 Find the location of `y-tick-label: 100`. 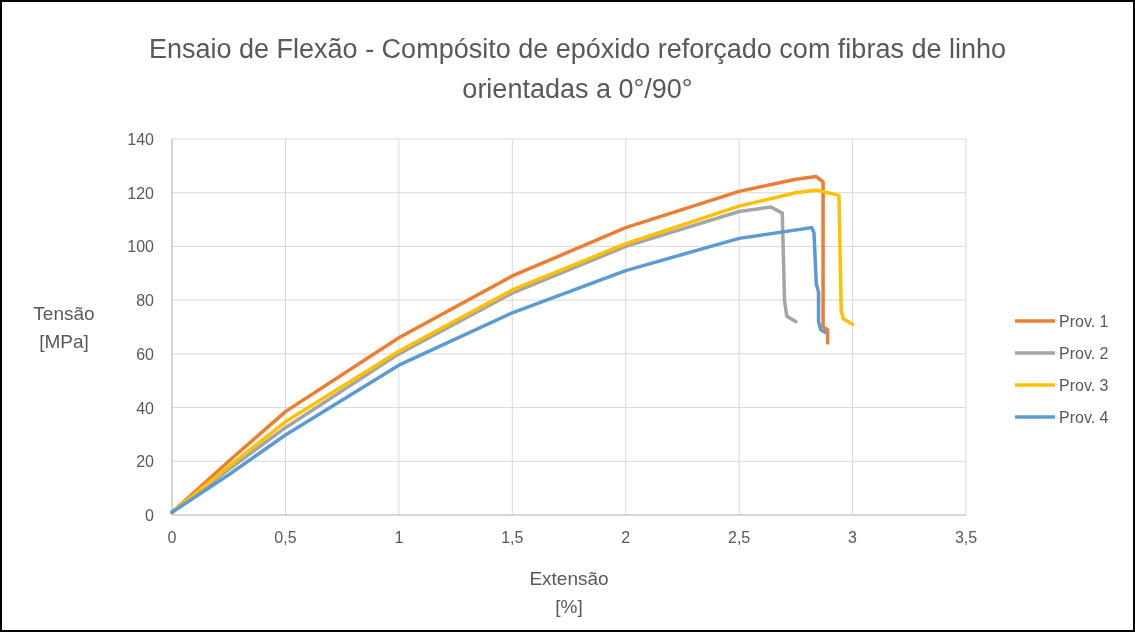

y-tick-label: 100 is located at coordinates (141, 247).